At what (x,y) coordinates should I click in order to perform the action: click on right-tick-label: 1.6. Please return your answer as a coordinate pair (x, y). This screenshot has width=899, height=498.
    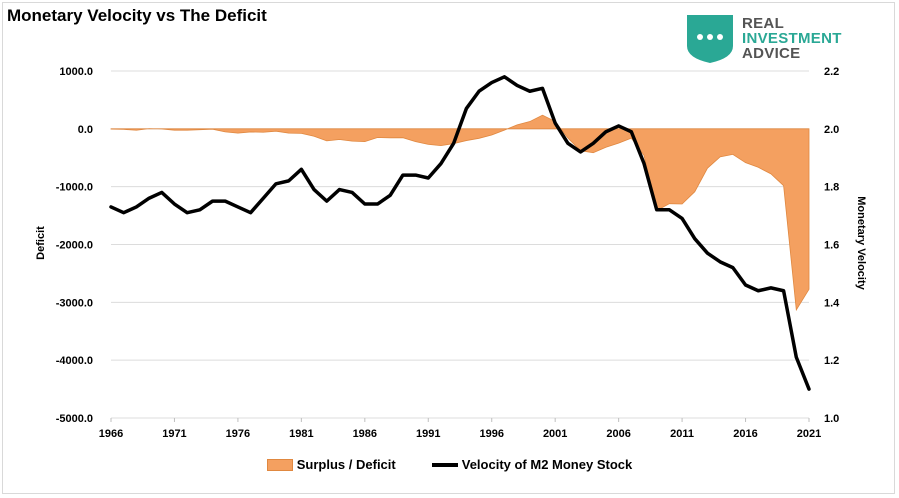
    Looking at the image, I should click on (831, 246).